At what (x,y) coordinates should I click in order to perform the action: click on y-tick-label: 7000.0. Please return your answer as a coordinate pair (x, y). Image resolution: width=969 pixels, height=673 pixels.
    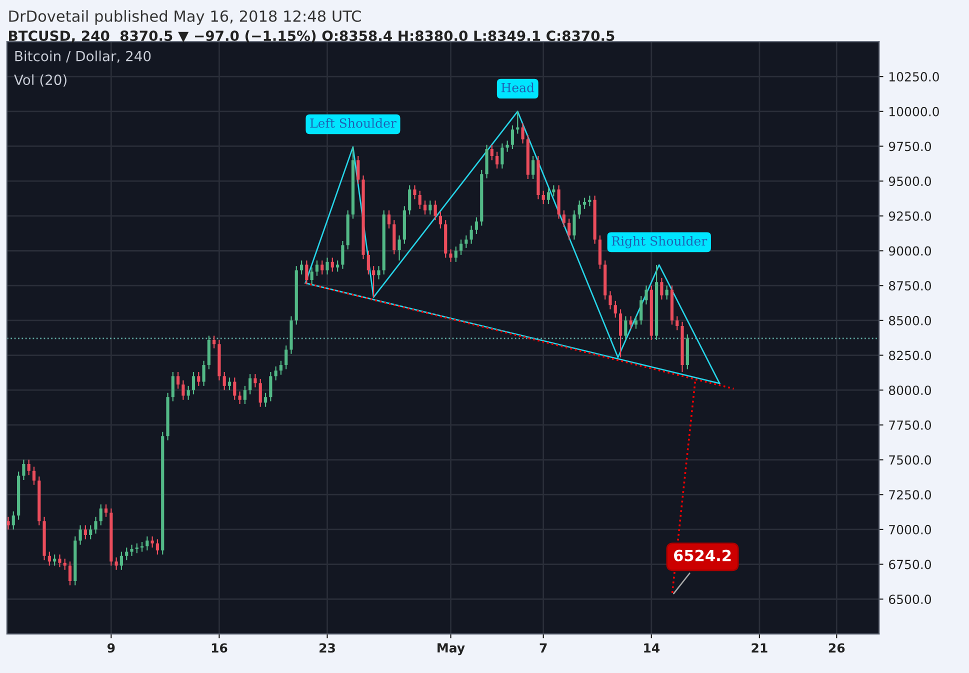
    Looking at the image, I should click on (910, 529).